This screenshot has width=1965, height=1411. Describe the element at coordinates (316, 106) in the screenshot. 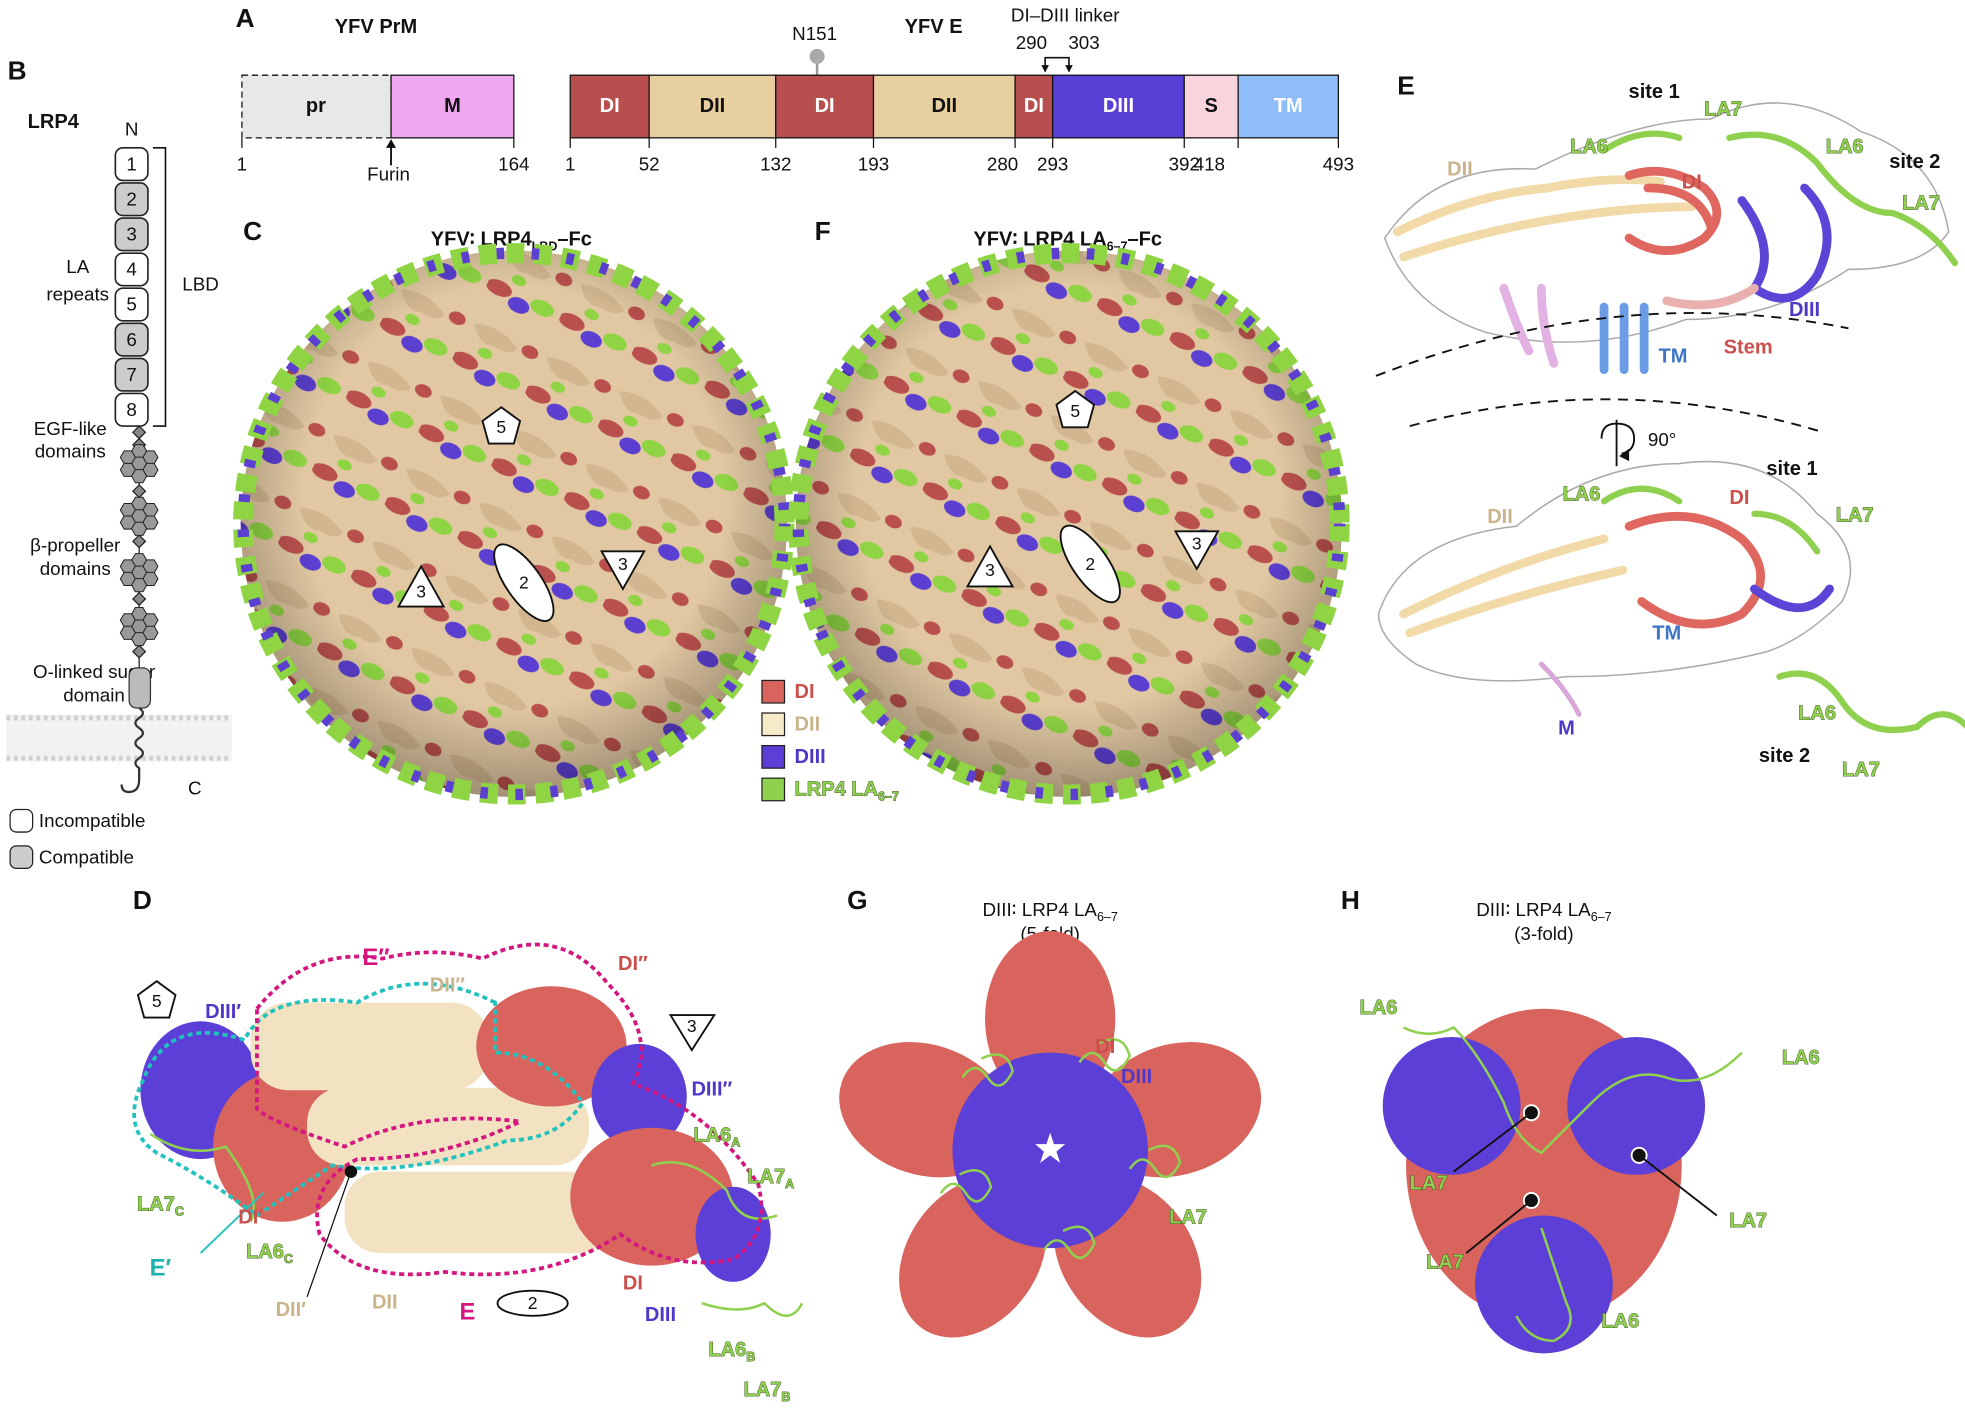

I see `segment-label: pr` at that location.